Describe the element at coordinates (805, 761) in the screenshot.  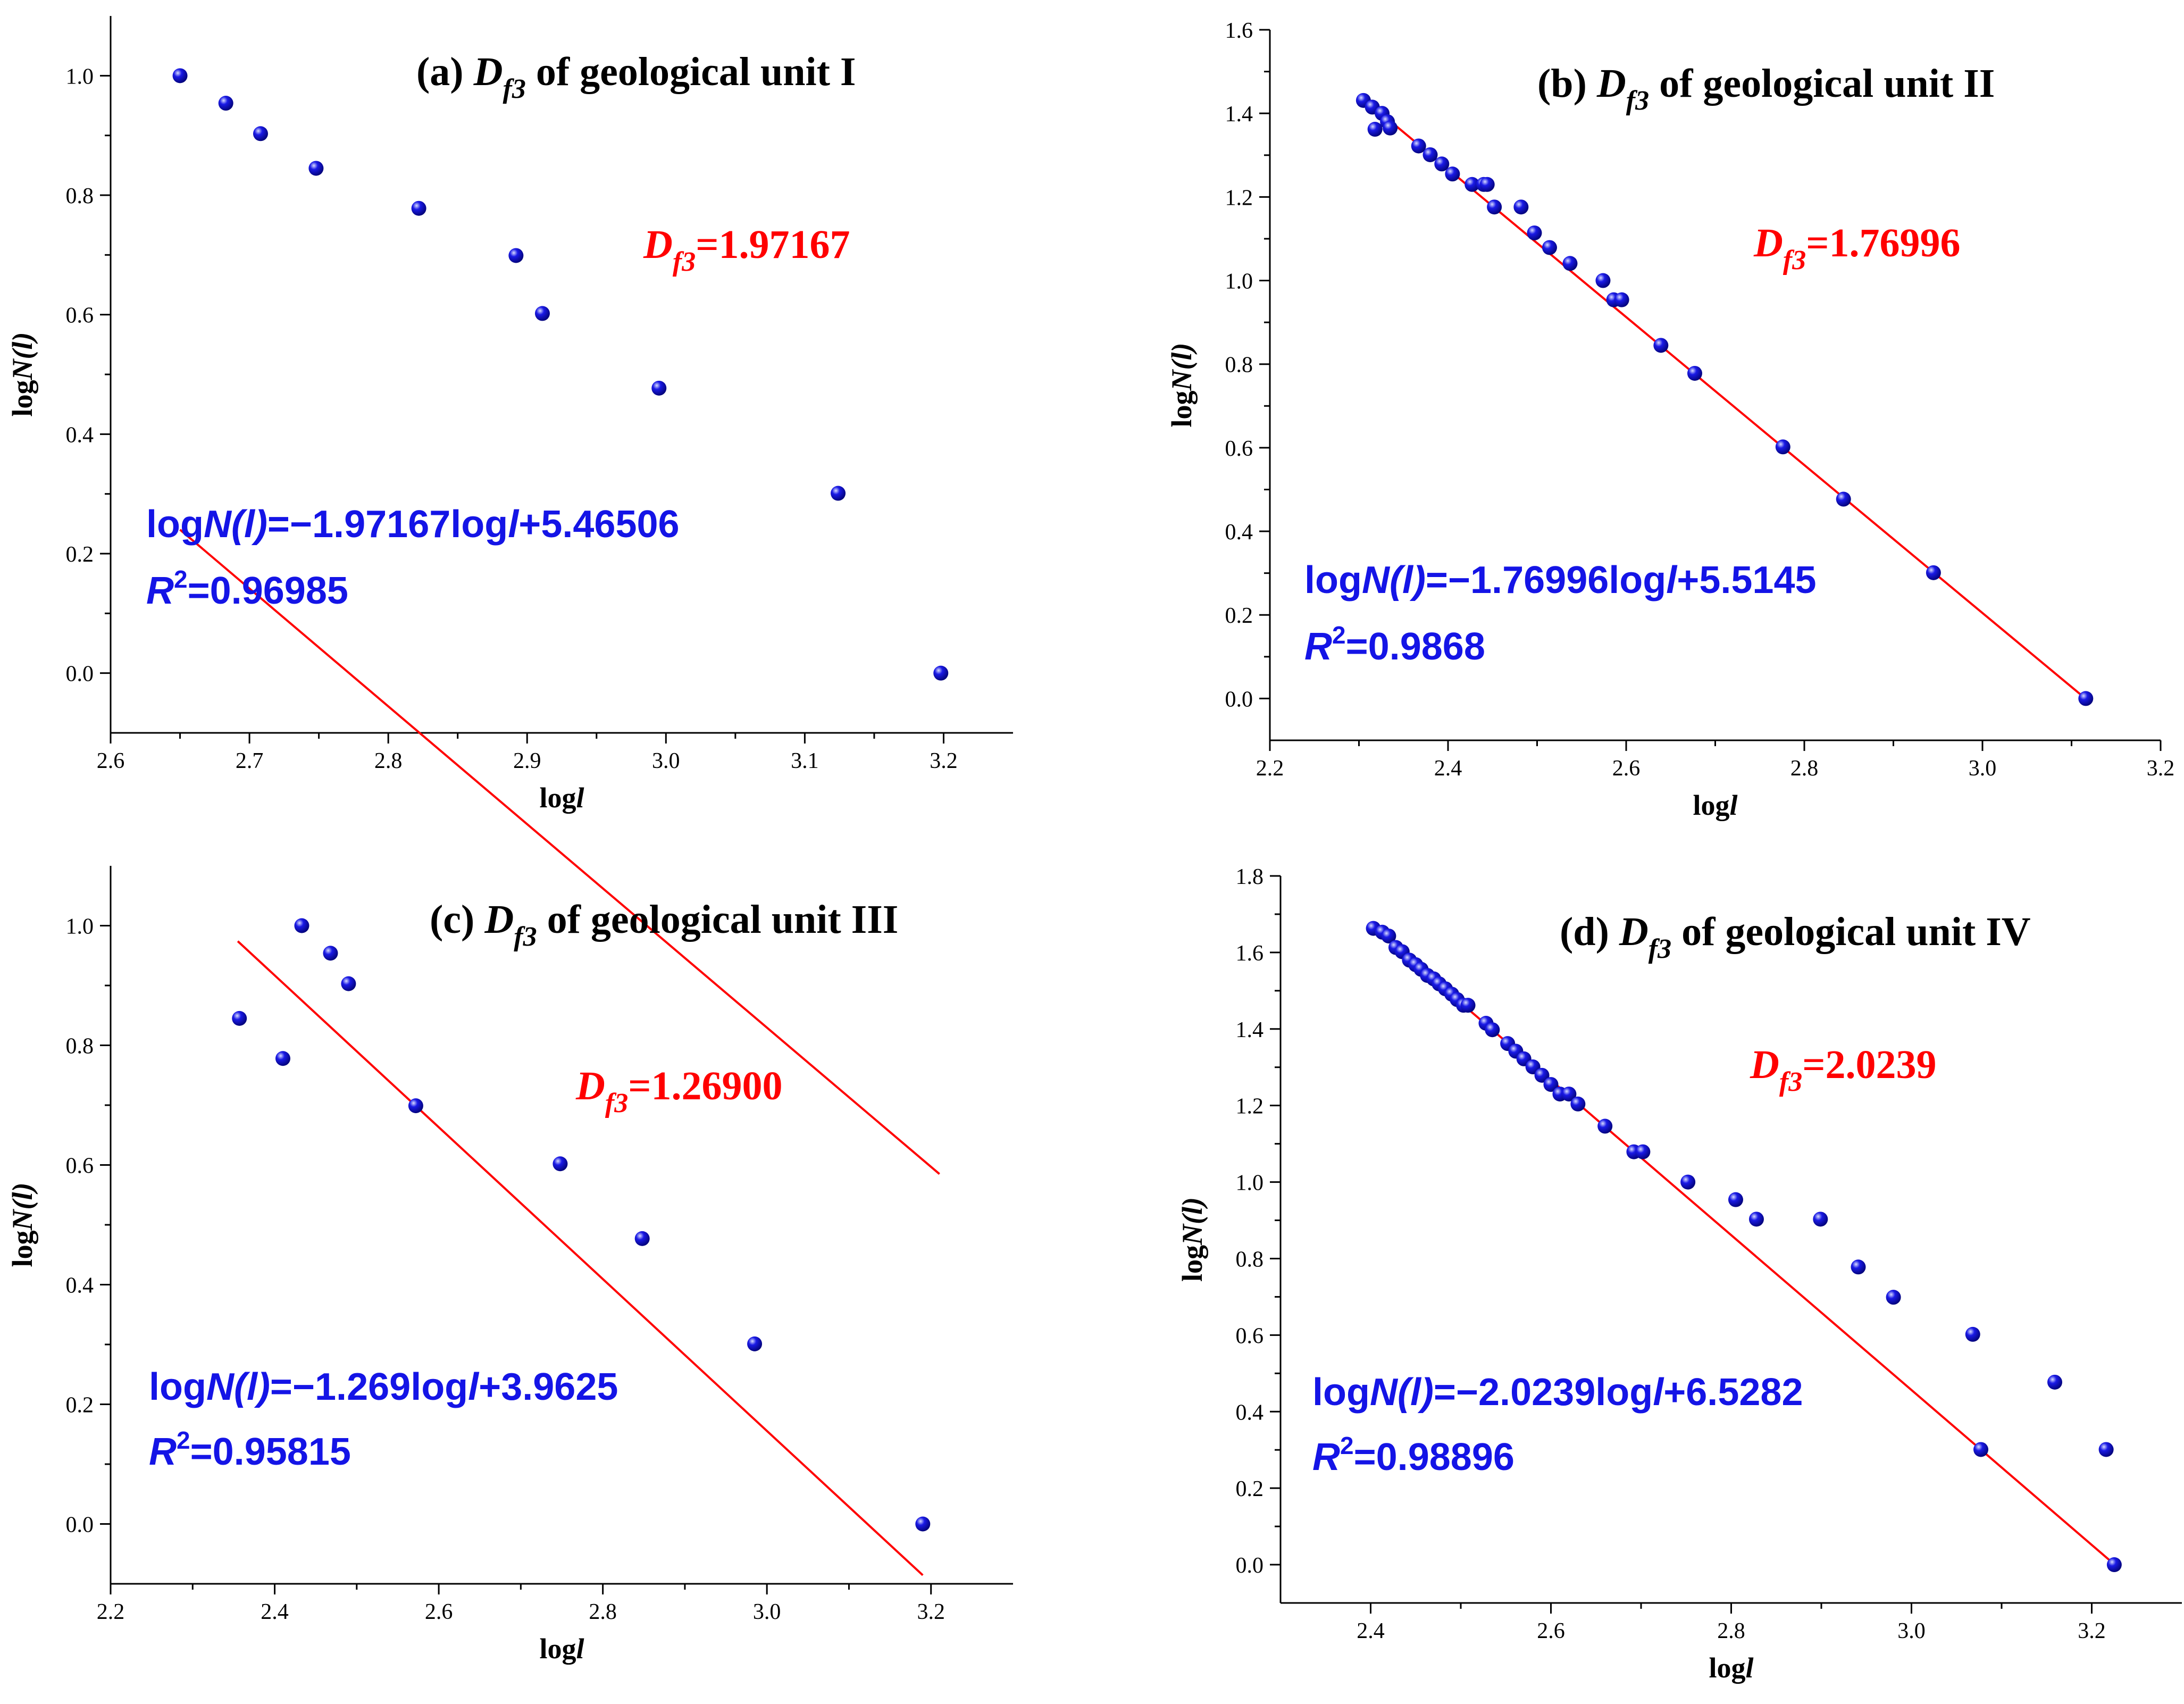
I see `chart-a-x-tick-label: 3.1` at that location.